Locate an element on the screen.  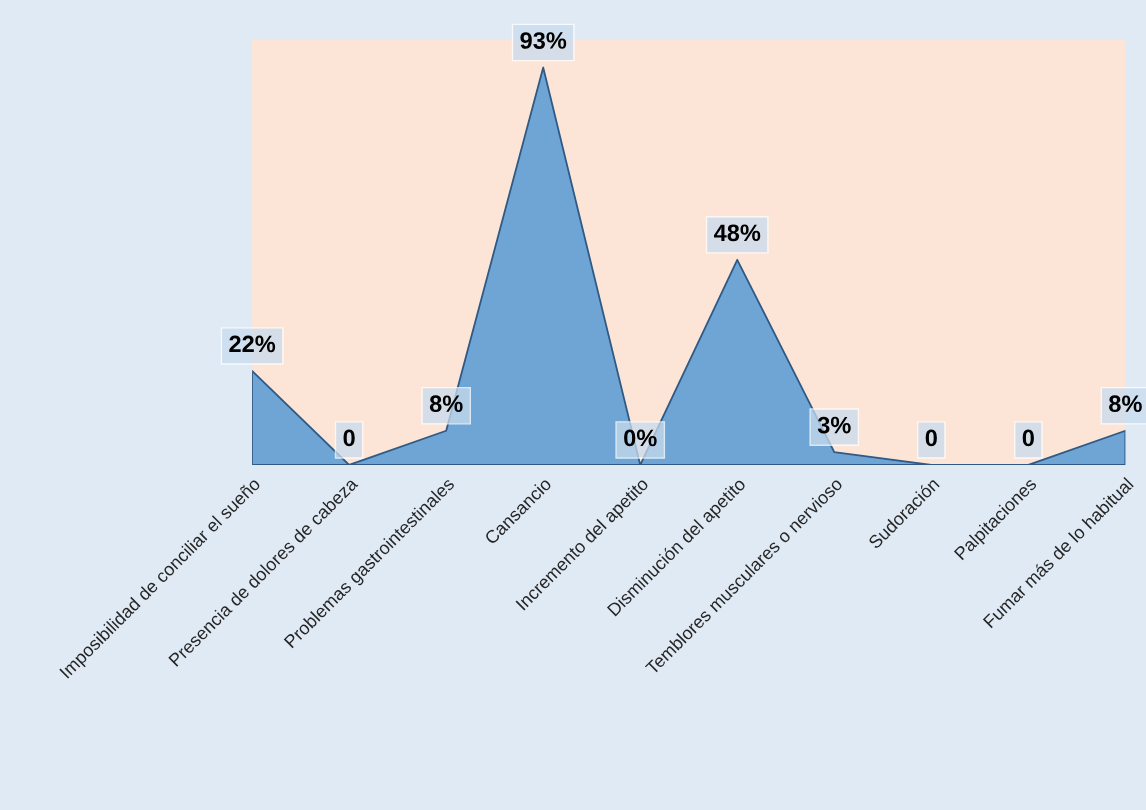
data-label: 3% is located at coordinates (834, 425).